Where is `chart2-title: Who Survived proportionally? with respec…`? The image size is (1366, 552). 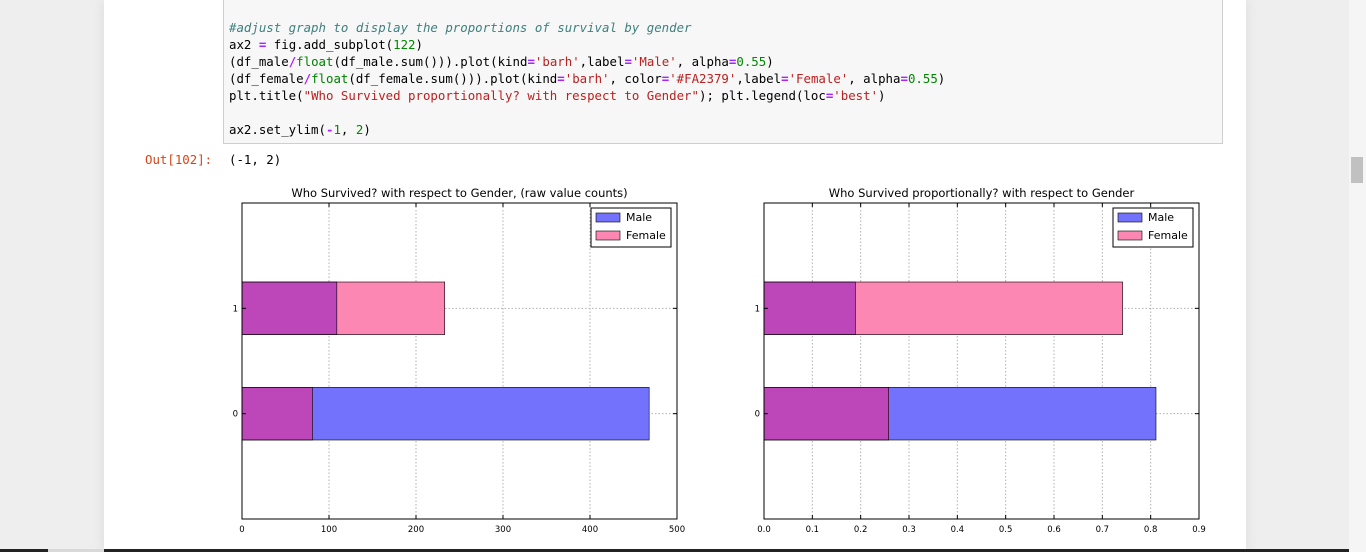
chart2-title: Who Survived proportionally? with respec… is located at coordinates (982, 193).